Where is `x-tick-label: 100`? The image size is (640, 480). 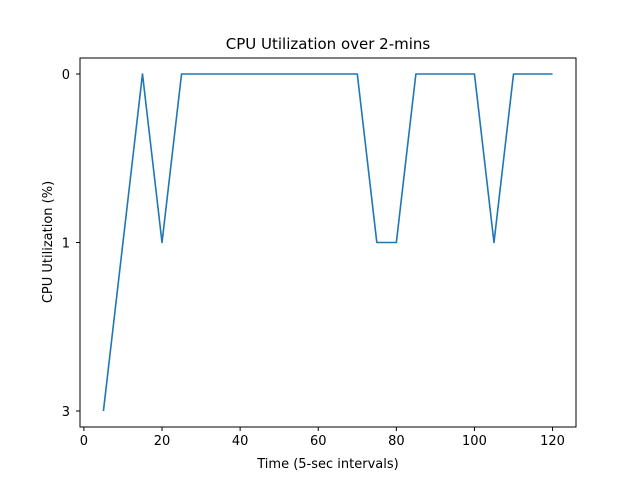 x-tick-label: 100 is located at coordinates (474, 441).